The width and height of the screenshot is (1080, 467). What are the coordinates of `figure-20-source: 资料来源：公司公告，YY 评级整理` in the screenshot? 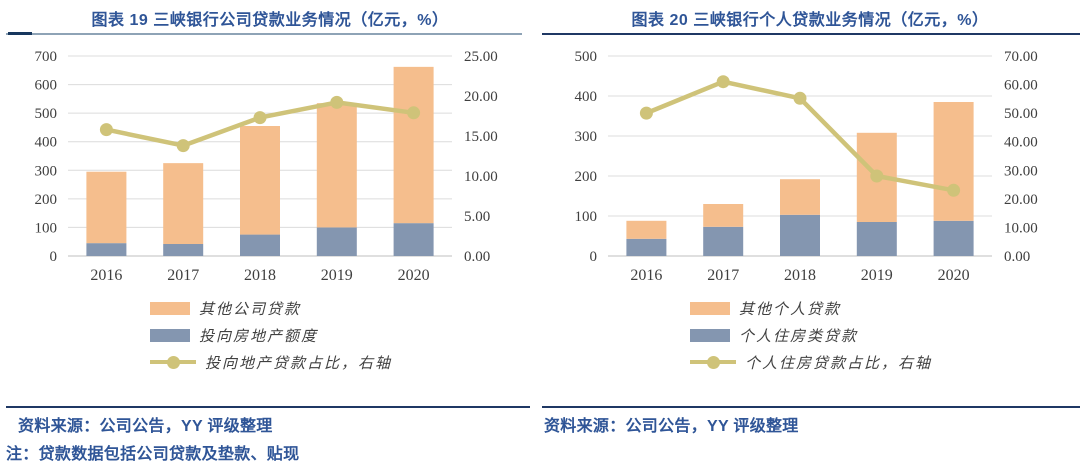 It's located at (671, 426).